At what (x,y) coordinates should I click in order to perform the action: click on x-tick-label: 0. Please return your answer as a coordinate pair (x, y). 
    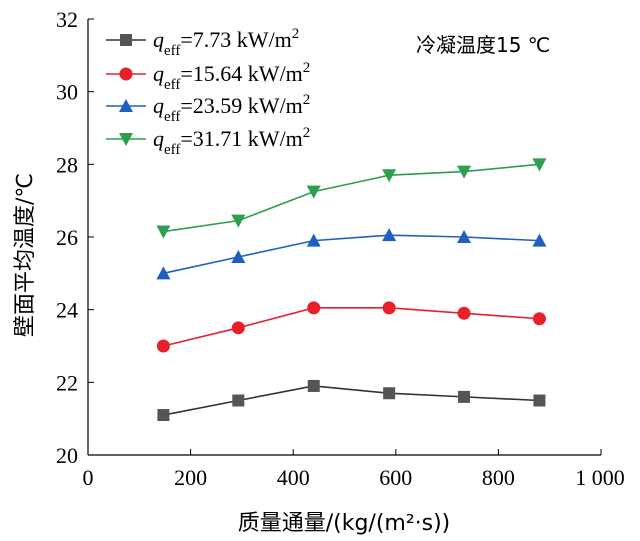
    Looking at the image, I should click on (88, 477).